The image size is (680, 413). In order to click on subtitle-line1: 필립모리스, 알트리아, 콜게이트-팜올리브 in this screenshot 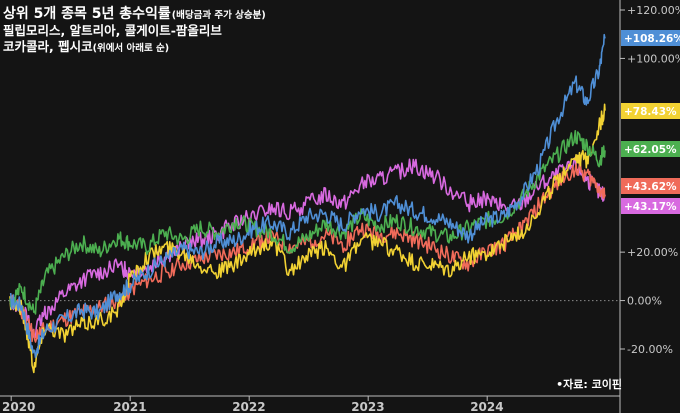, I will do `click(112, 30)`.